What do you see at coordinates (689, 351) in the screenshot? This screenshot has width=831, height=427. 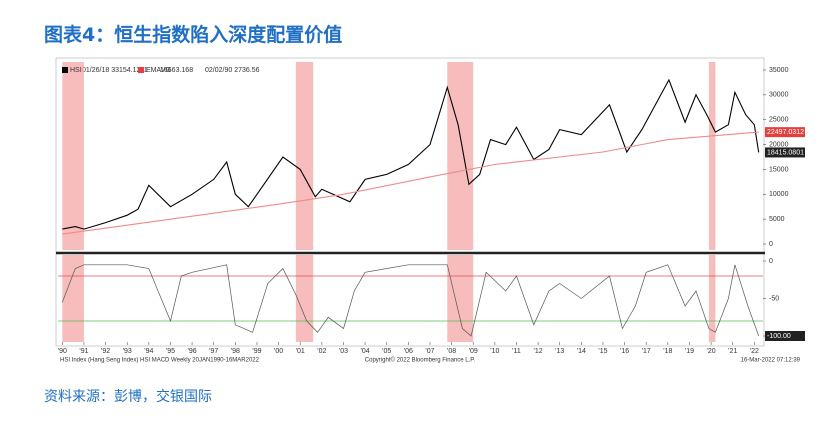 I see `x-tick-label: '19` at bounding box center [689, 351].